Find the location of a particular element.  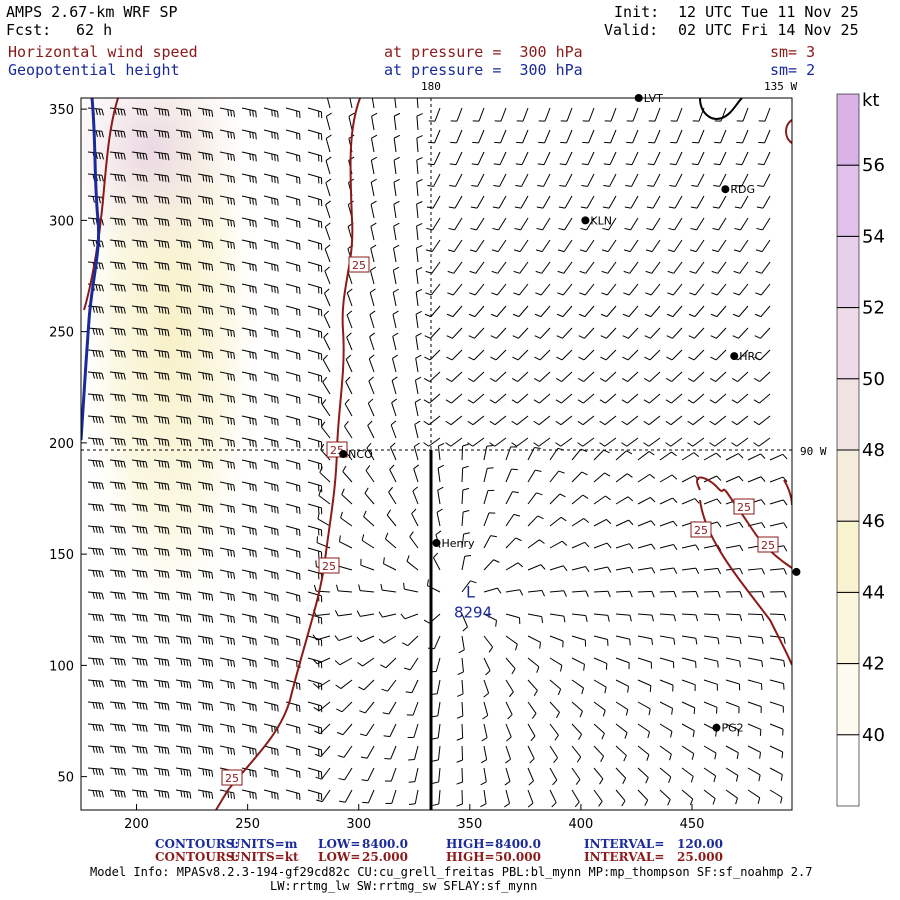

colorbar-level-label: 42 is located at coordinates (873, 664).